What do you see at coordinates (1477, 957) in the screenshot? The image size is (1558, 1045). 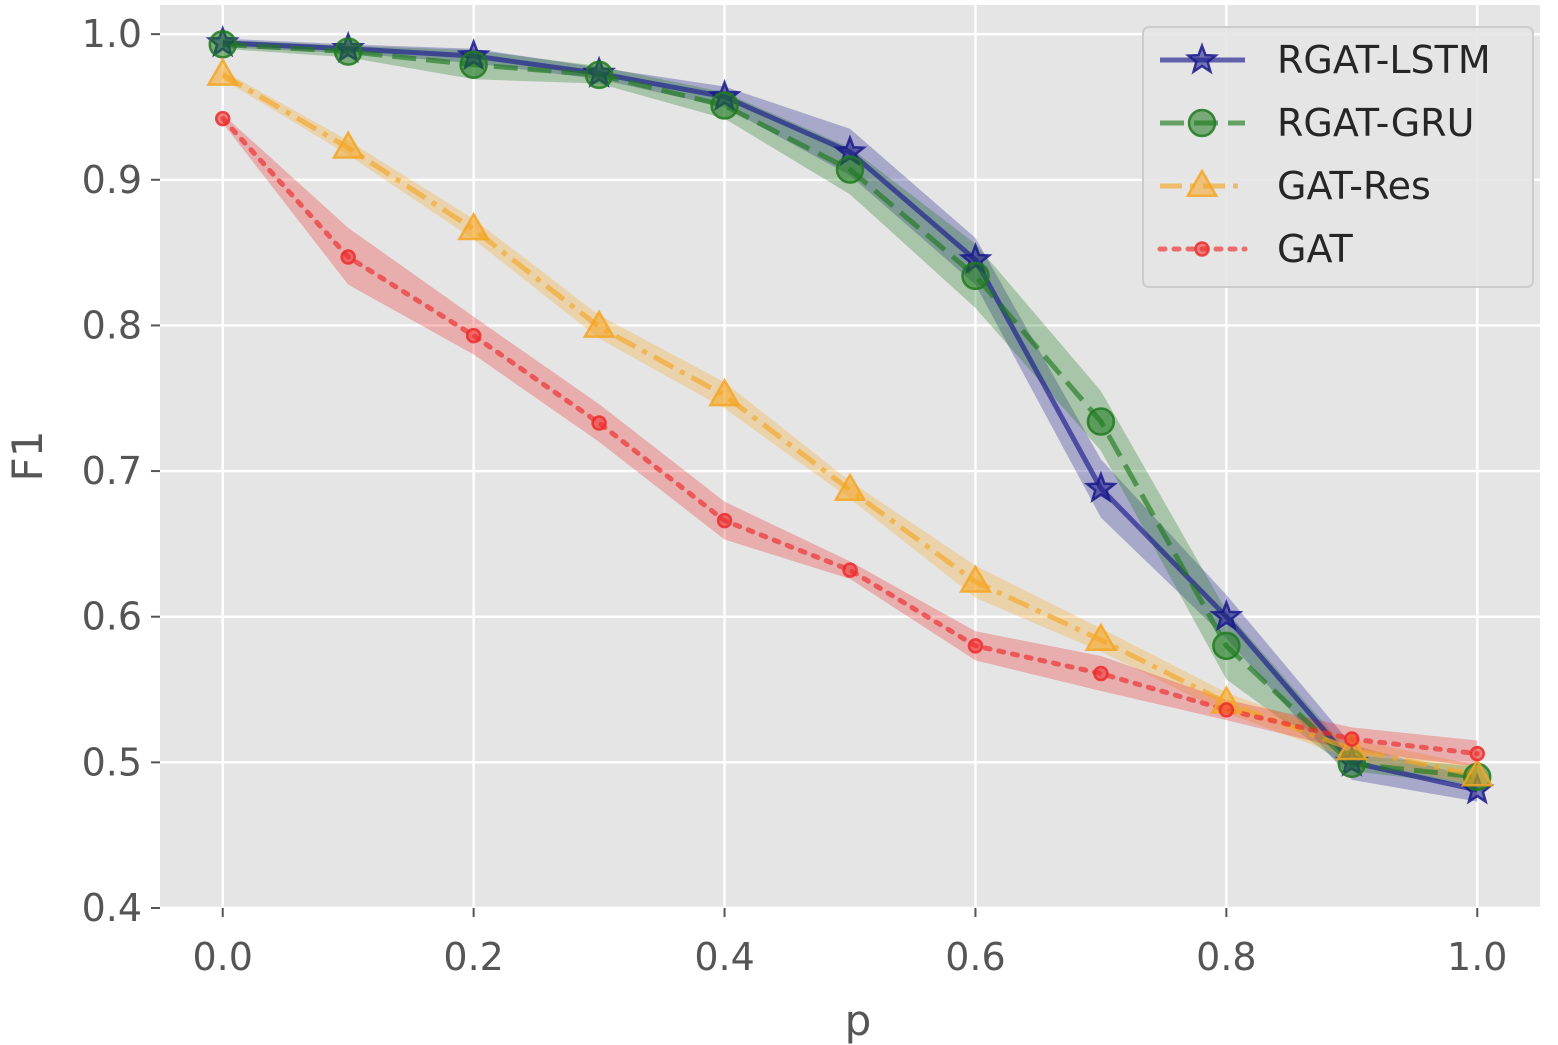 I see `x-tick-label: 1.0` at bounding box center [1477, 957].